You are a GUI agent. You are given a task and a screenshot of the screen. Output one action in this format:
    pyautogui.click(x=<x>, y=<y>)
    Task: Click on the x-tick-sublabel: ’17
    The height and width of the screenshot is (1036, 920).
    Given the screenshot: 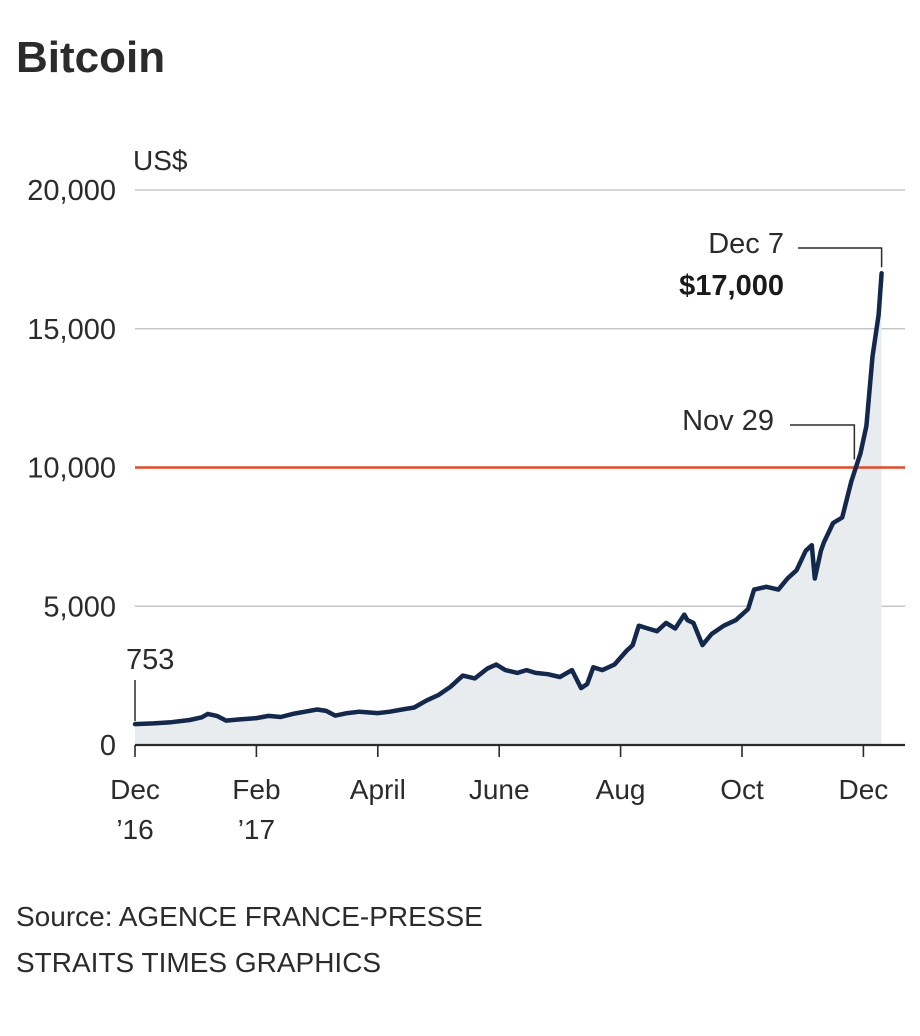 What is the action you would take?
    pyautogui.click(x=256, y=829)
    